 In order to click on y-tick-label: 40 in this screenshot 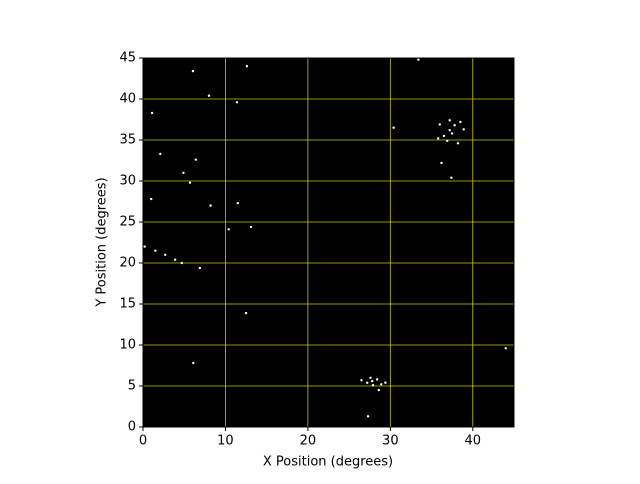, I will do `click(127, 99)`.